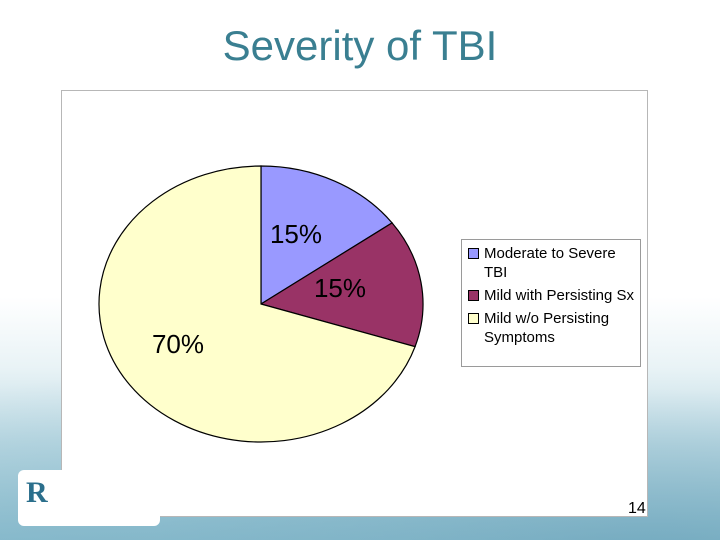 The height and width of the screenshot is (540, 720). What do you see at coordinates (360, 45) in the screenshot?
I see `slide-title: Severity of TBI` at bounding box center [360, 45].